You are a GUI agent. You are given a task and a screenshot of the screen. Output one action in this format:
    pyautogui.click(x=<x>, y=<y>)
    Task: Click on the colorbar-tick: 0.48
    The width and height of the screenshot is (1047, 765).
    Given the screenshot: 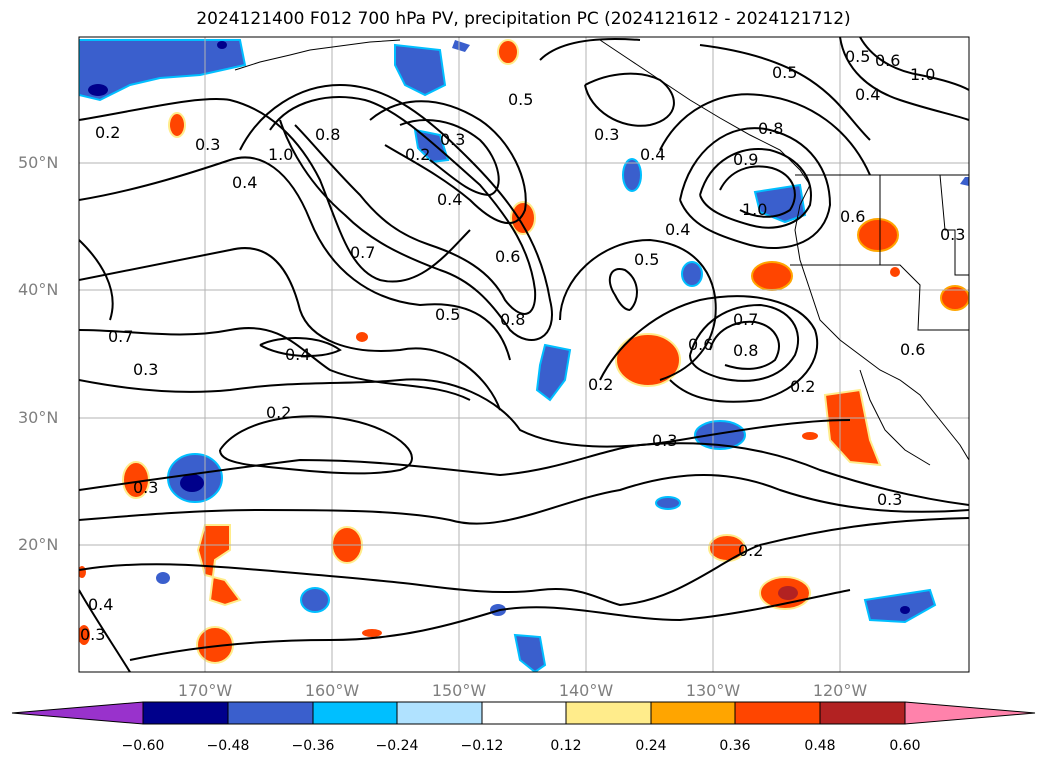 What is the action you would take?
    pyautogui.click(x=820, y=746)
    